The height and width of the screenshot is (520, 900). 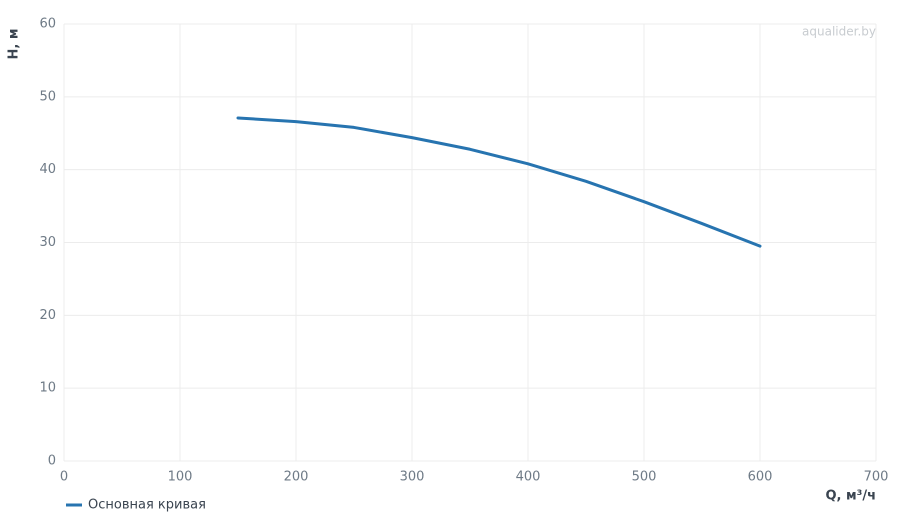 What do you see at coordinates (499, 182) in the screenshot?
I see `series-line` at bounding box center [499, 182].